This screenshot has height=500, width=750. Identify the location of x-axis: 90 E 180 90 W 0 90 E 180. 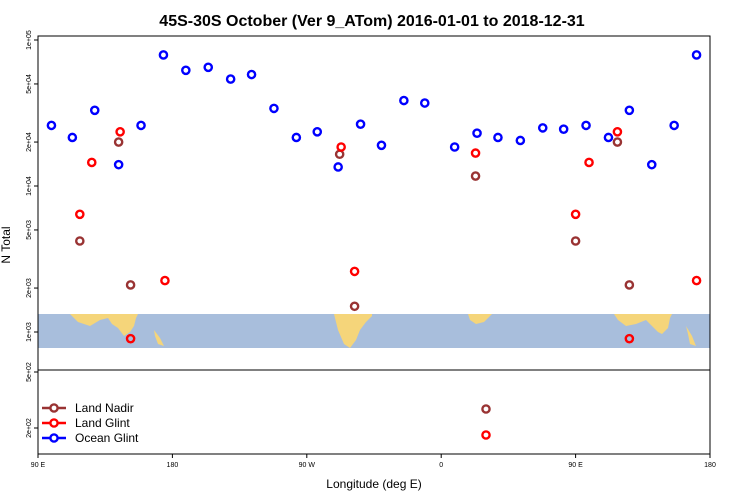
(373, 461).